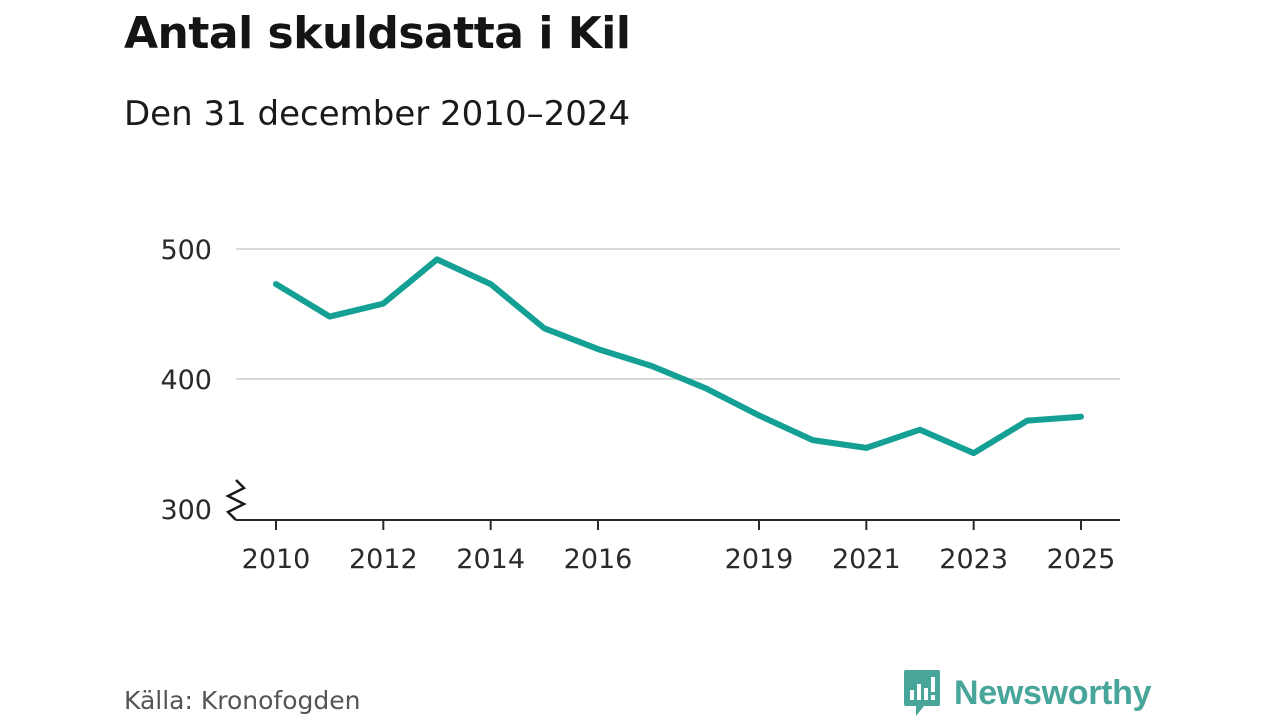  I want to click on x-tick-label: 2021, so click(866, 559).